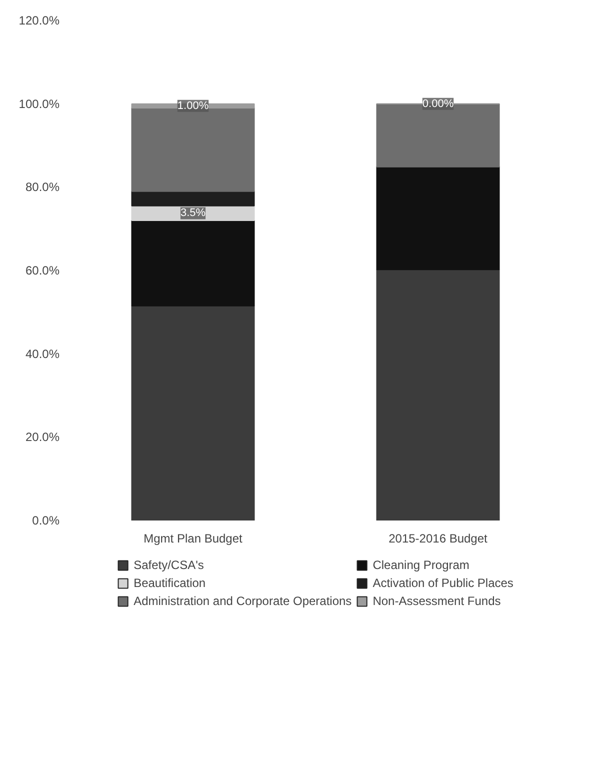  Describe the element at coordinates (46, 521) in the screenshot. I see `y-tick-label: 0.0%` at that location.